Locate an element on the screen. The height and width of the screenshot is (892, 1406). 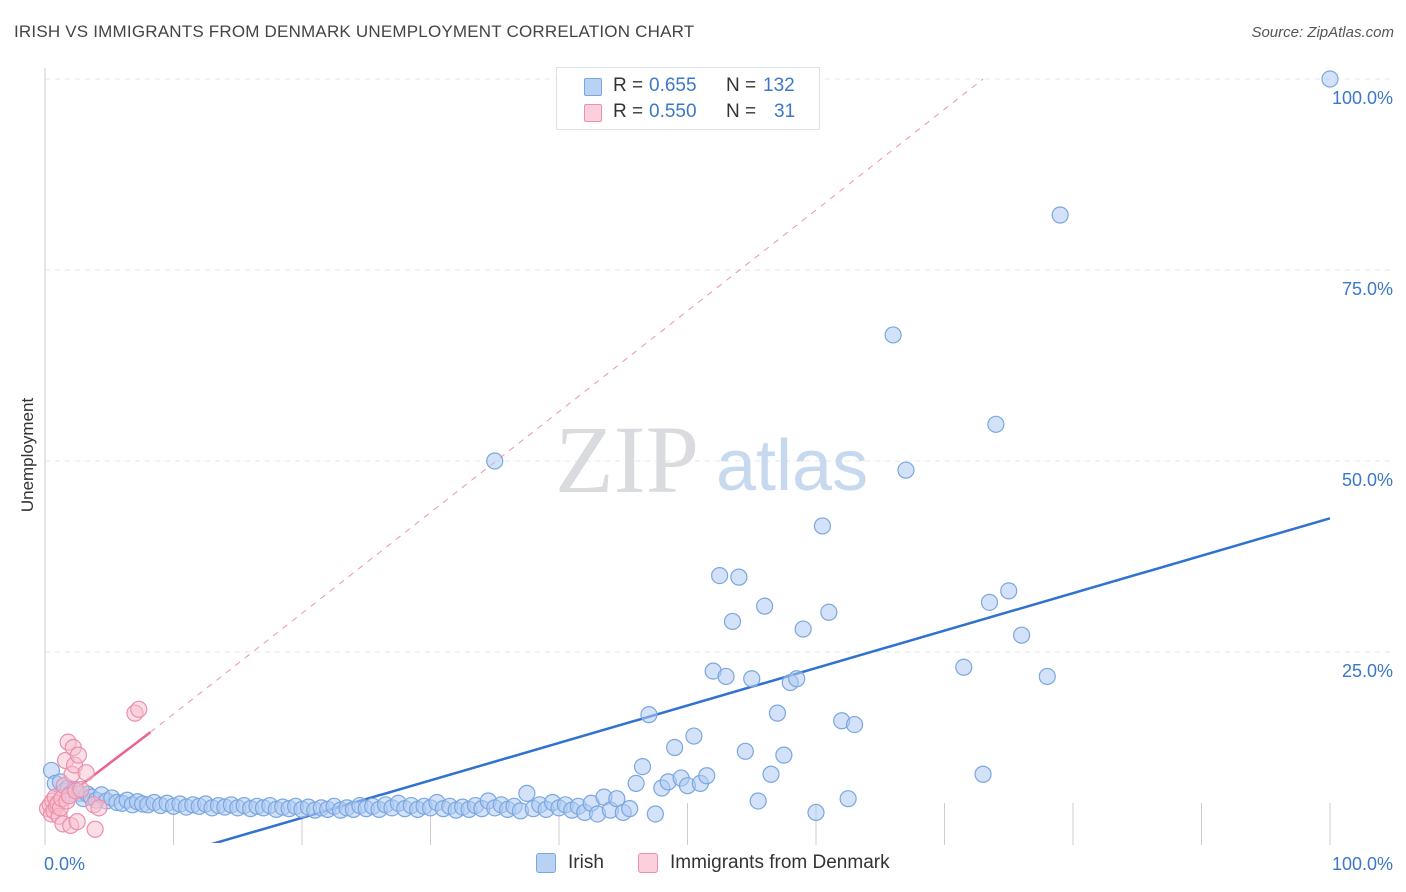
n-value: 31 is located at coordinates (785, 111).